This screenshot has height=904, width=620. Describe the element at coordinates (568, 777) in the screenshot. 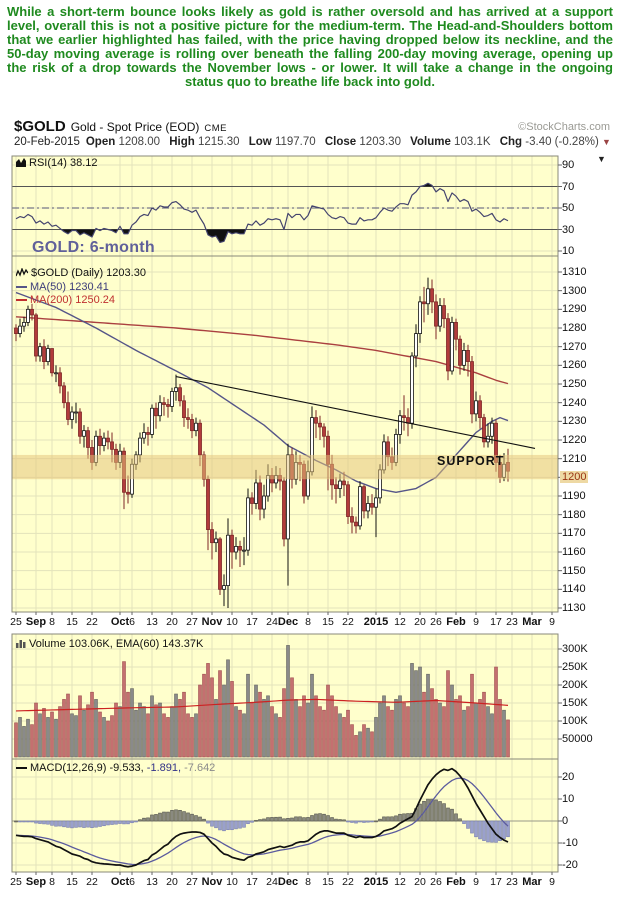

I see `y-tick-label: 20` at that location.